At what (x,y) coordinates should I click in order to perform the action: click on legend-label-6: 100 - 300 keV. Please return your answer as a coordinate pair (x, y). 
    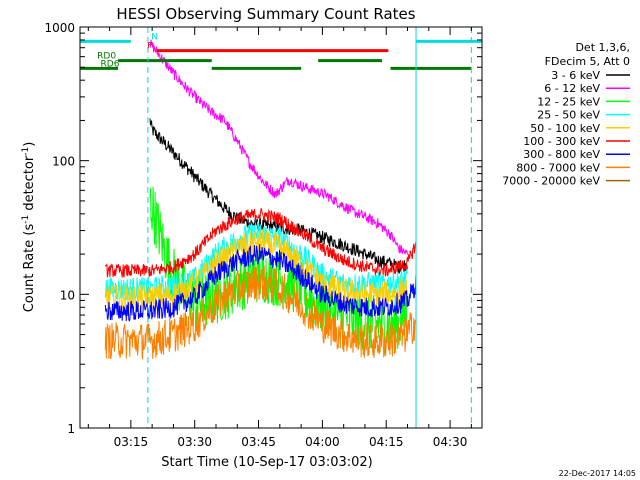
    Looking at the image, I should click on (561, 141).